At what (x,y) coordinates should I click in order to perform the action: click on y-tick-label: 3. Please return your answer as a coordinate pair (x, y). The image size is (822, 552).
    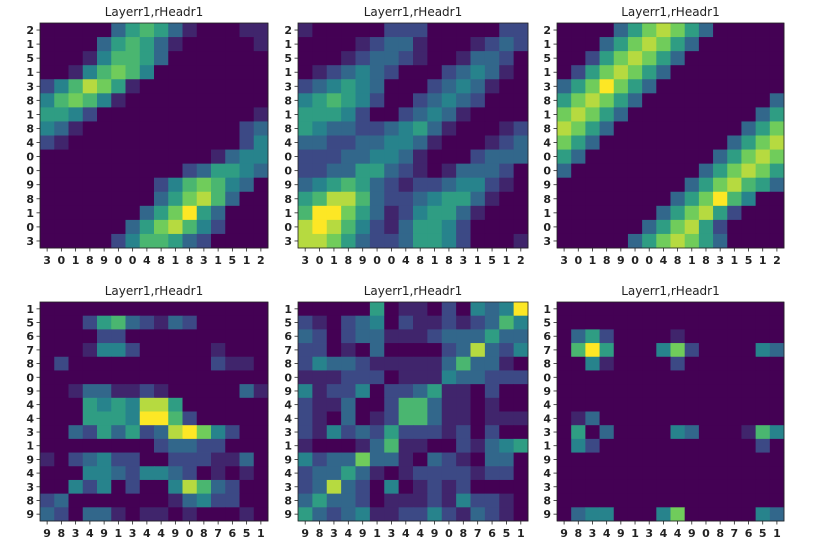
    Looking at the image, I should click on (30, 432).